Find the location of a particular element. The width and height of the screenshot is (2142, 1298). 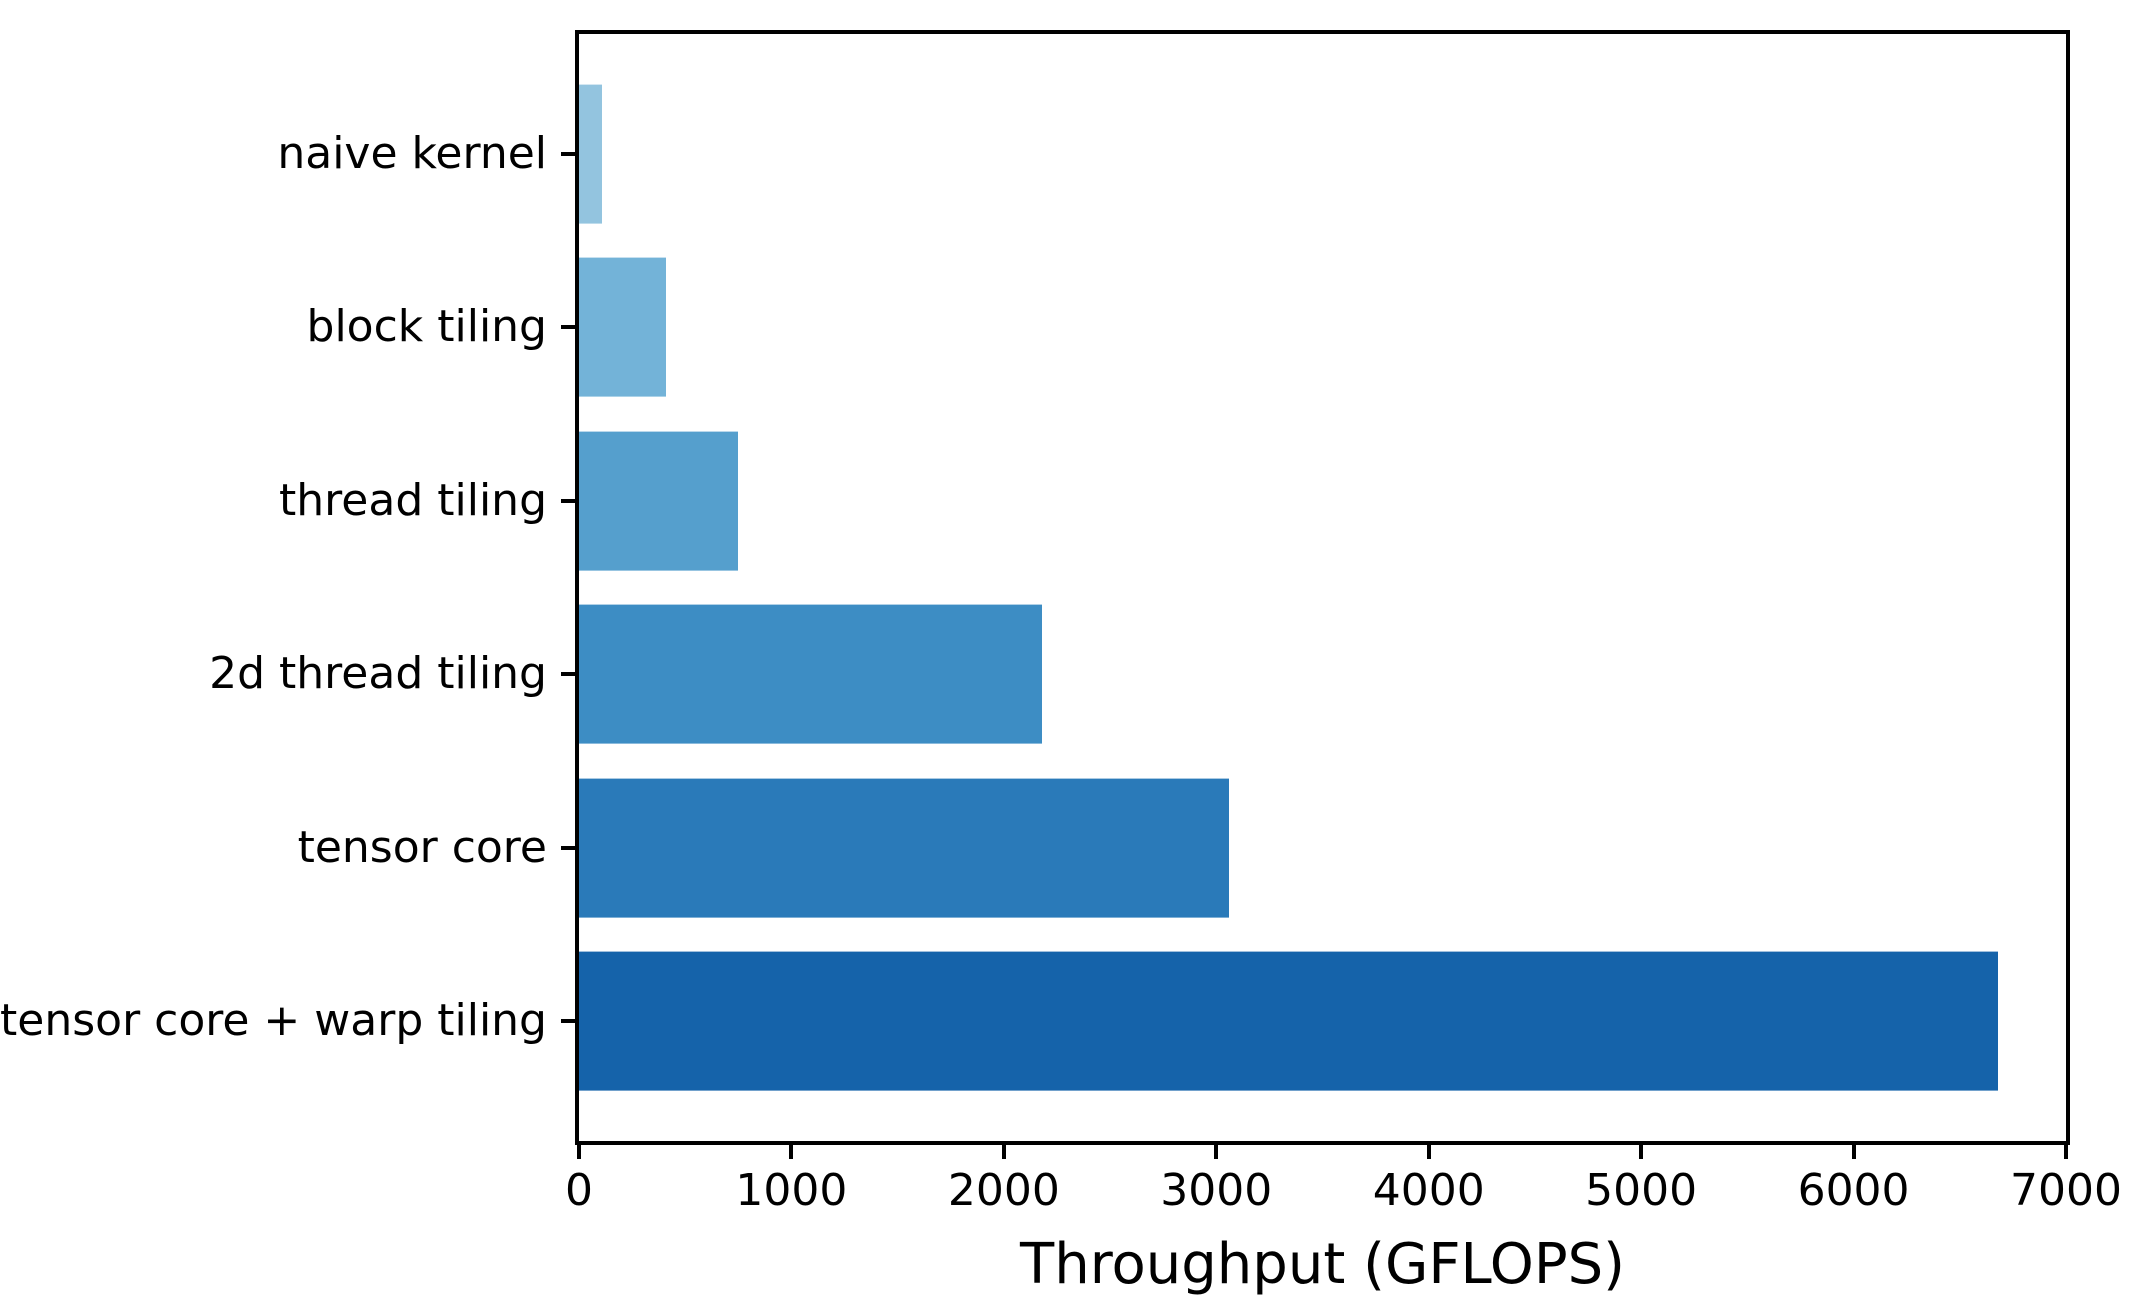

x-tick-label: 3000 is located at coordinates (1216, 1190).